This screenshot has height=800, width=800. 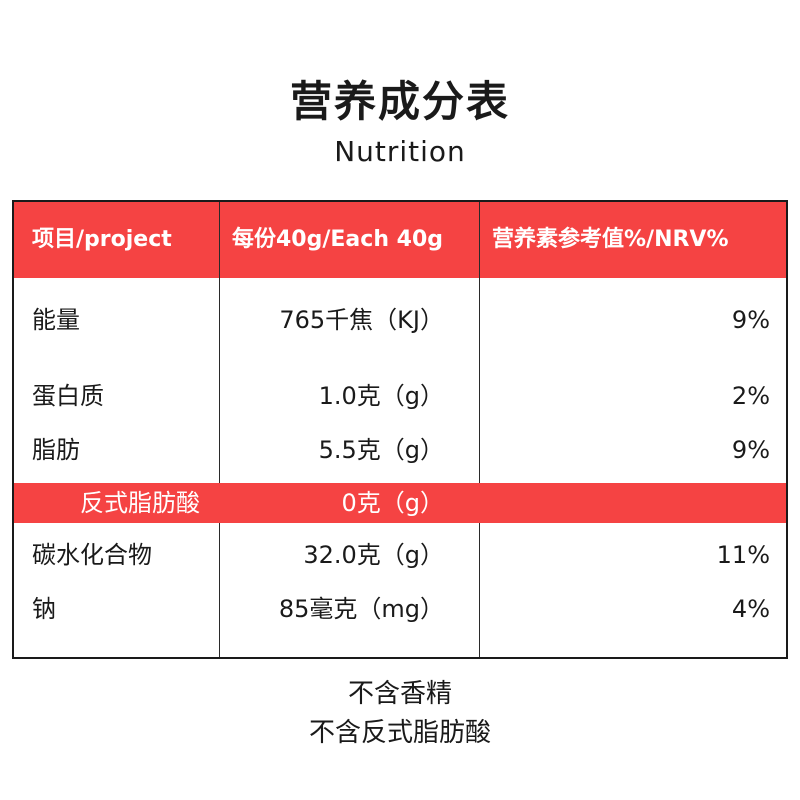 What do you see at coordinates (56, 320) in the screenshot?
I see `row-item: 能量` at bounding box center [56, 320].